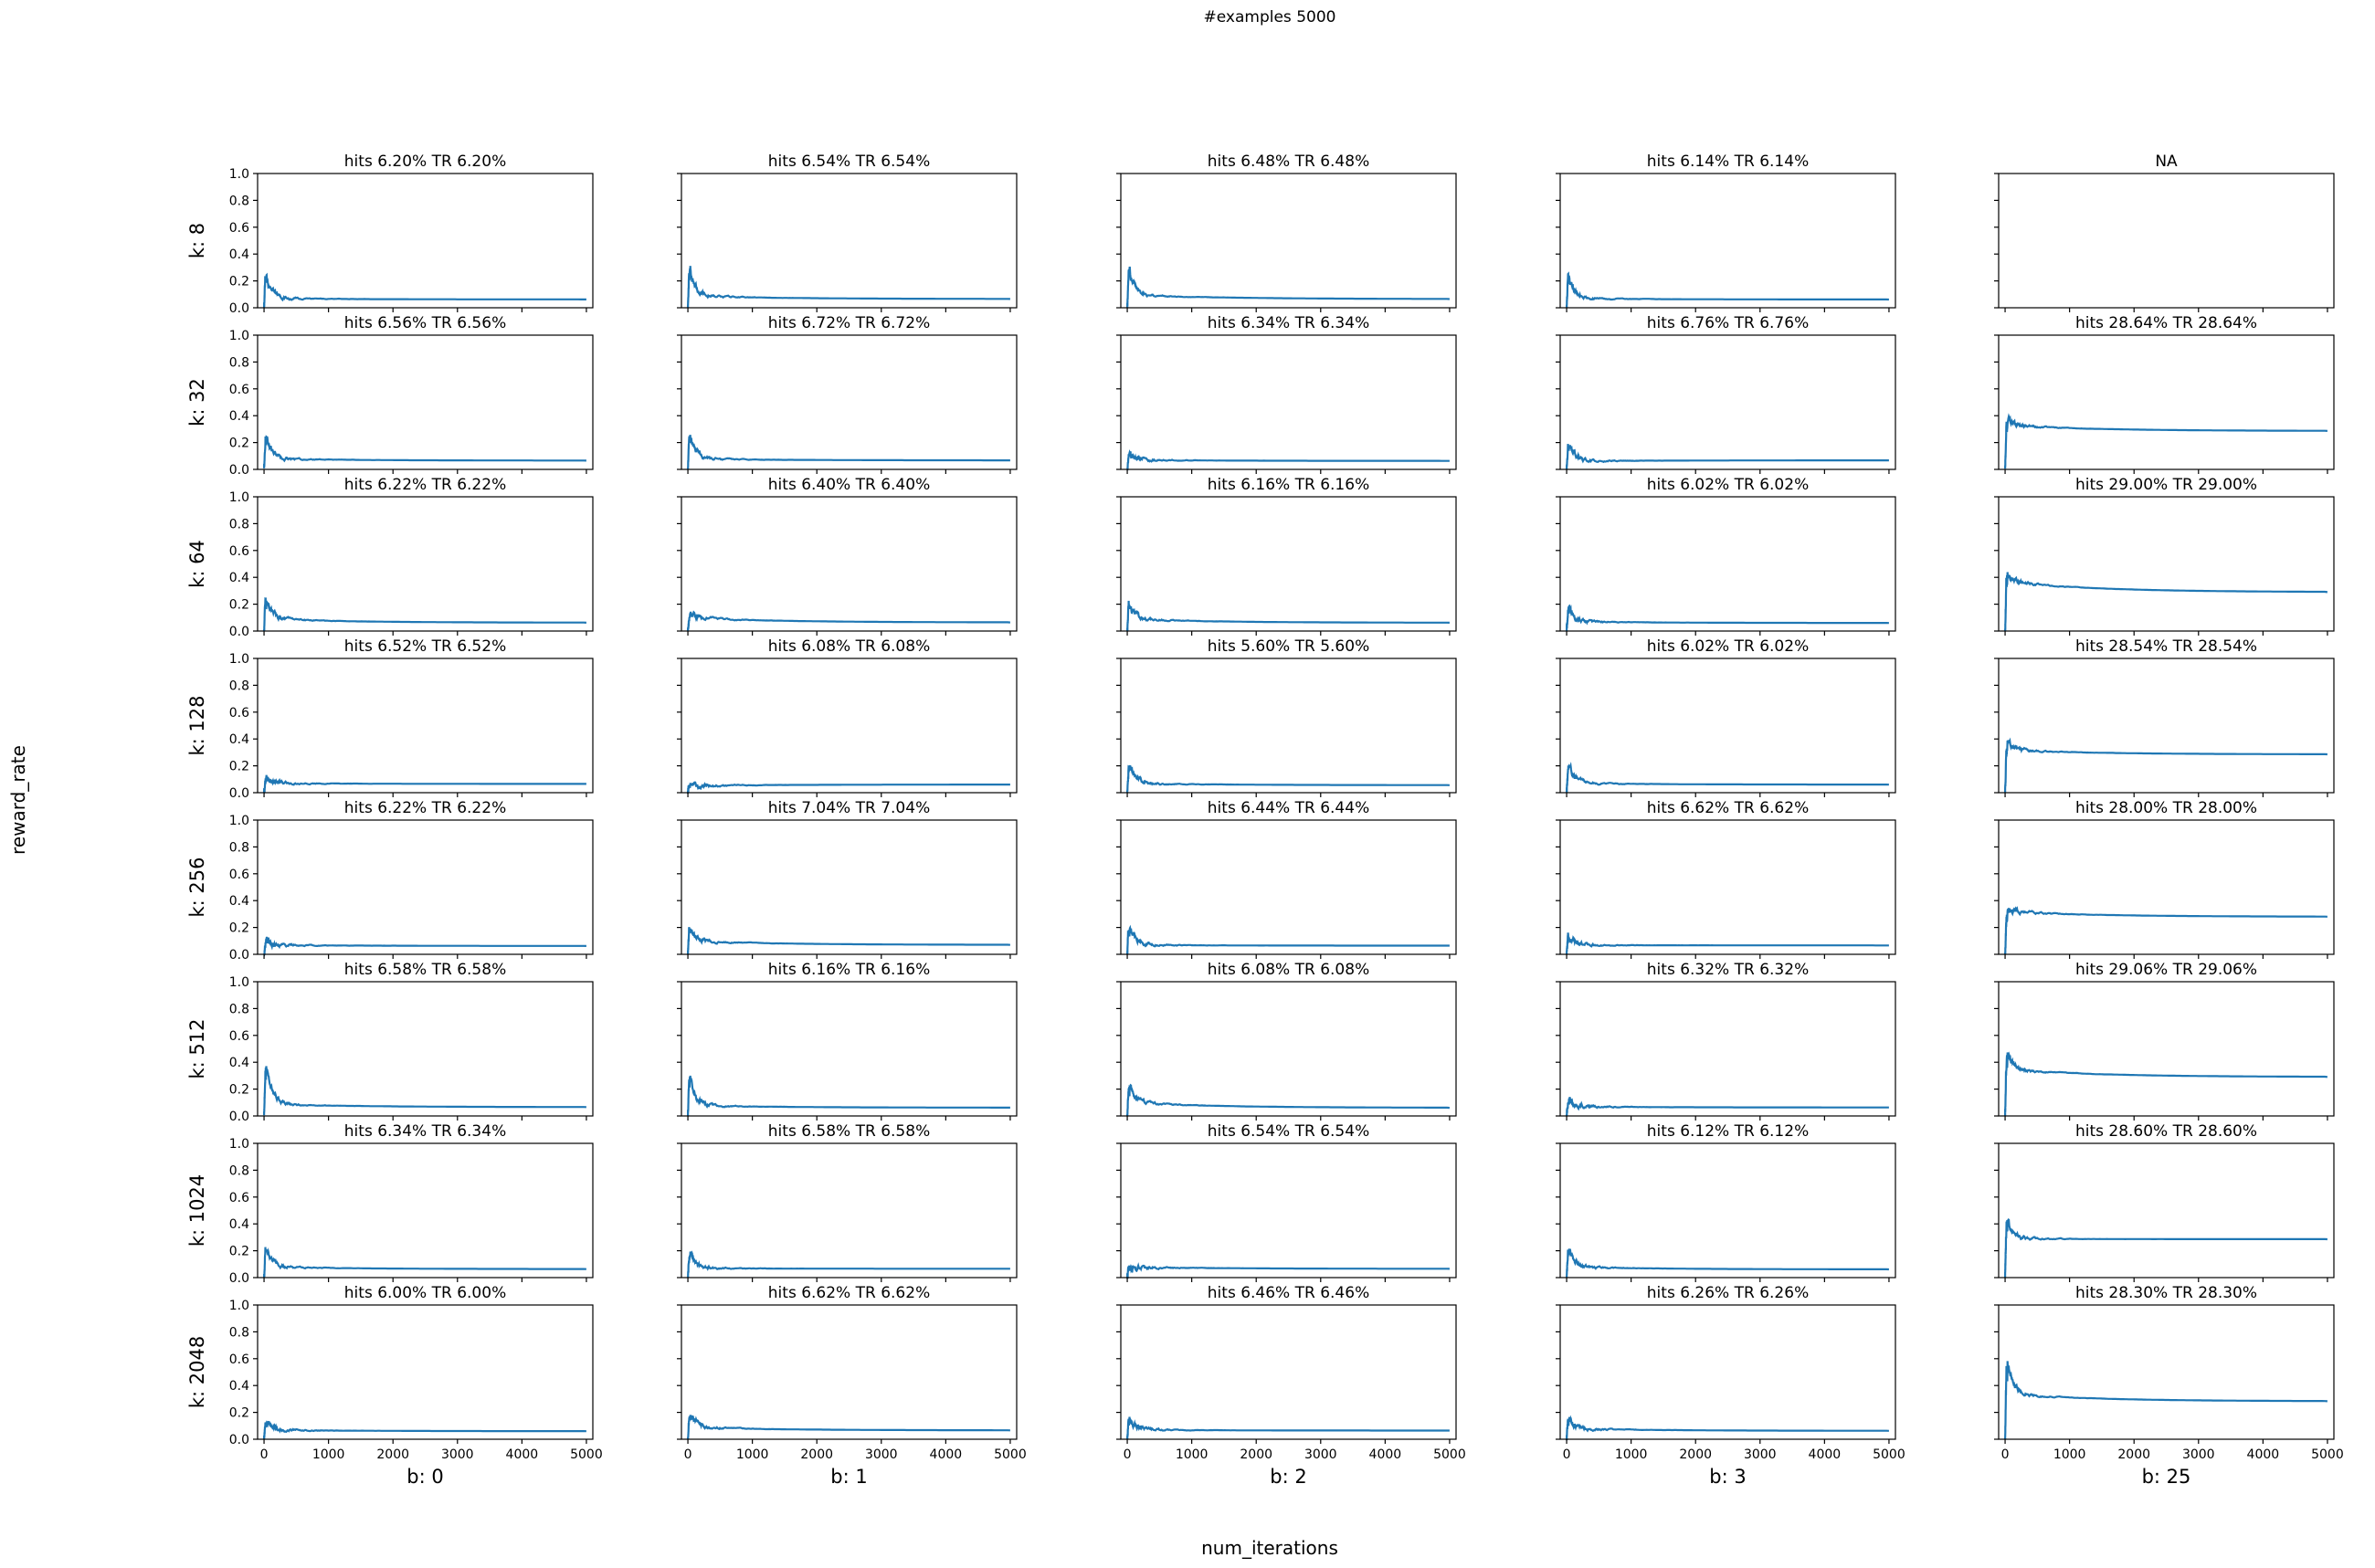  What do you see at coordinates (425, 970) in the screenshot?
I see `subplot-title: hits 6.58% TR 6.58%` at bounding box center [425, 970].